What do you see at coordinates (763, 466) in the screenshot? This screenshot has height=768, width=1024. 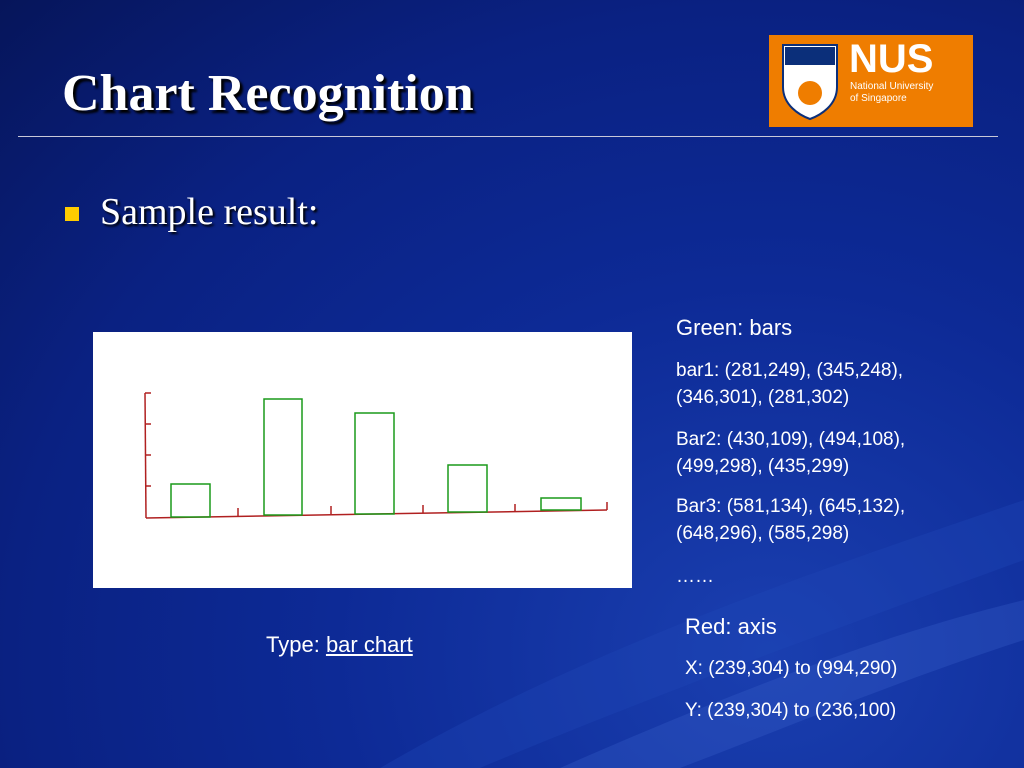 I see `notes-line: (499,298), (435,299)` at bounding box center [763, 466].